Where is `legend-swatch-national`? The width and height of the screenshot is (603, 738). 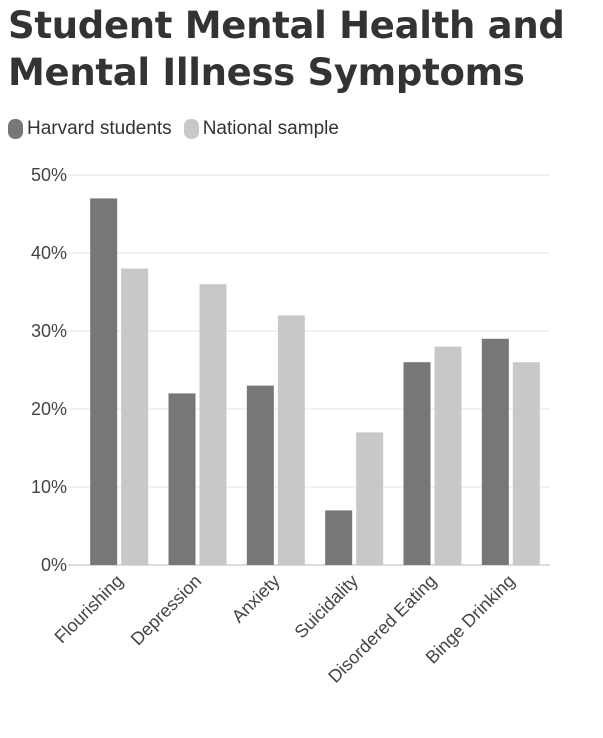
legend-swatch-national is located at coordinates (191, 129).